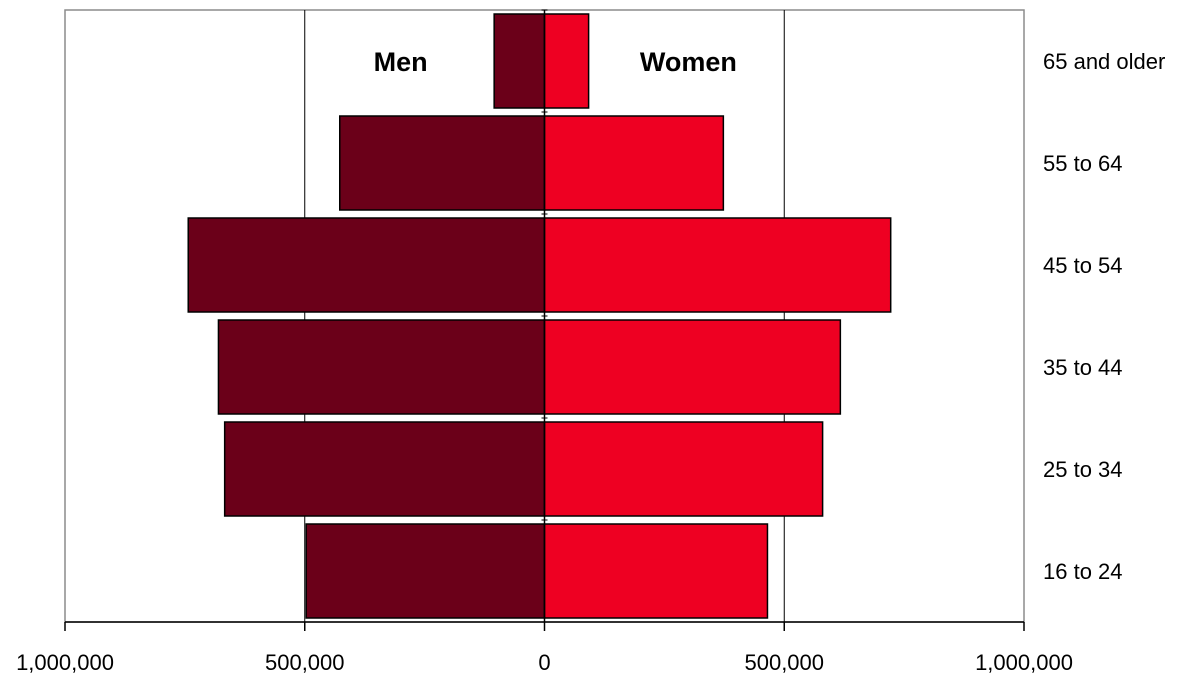 This screenshot has width=1201, height=679. Describe the element at coordinates (1083, 163) in the screenshot. I see `category-label: 55 to 64` at that location.